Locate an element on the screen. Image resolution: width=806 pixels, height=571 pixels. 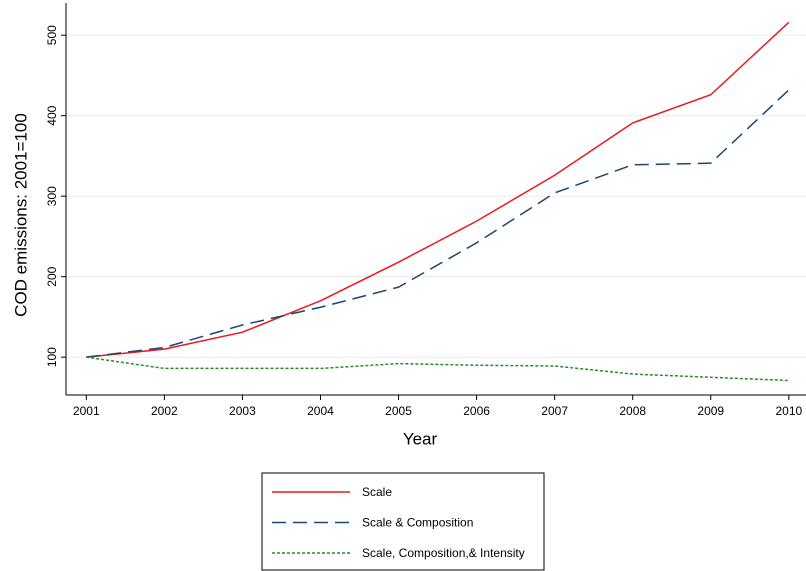
x-tick-label: 2007 is located at coordinates (554, 411).